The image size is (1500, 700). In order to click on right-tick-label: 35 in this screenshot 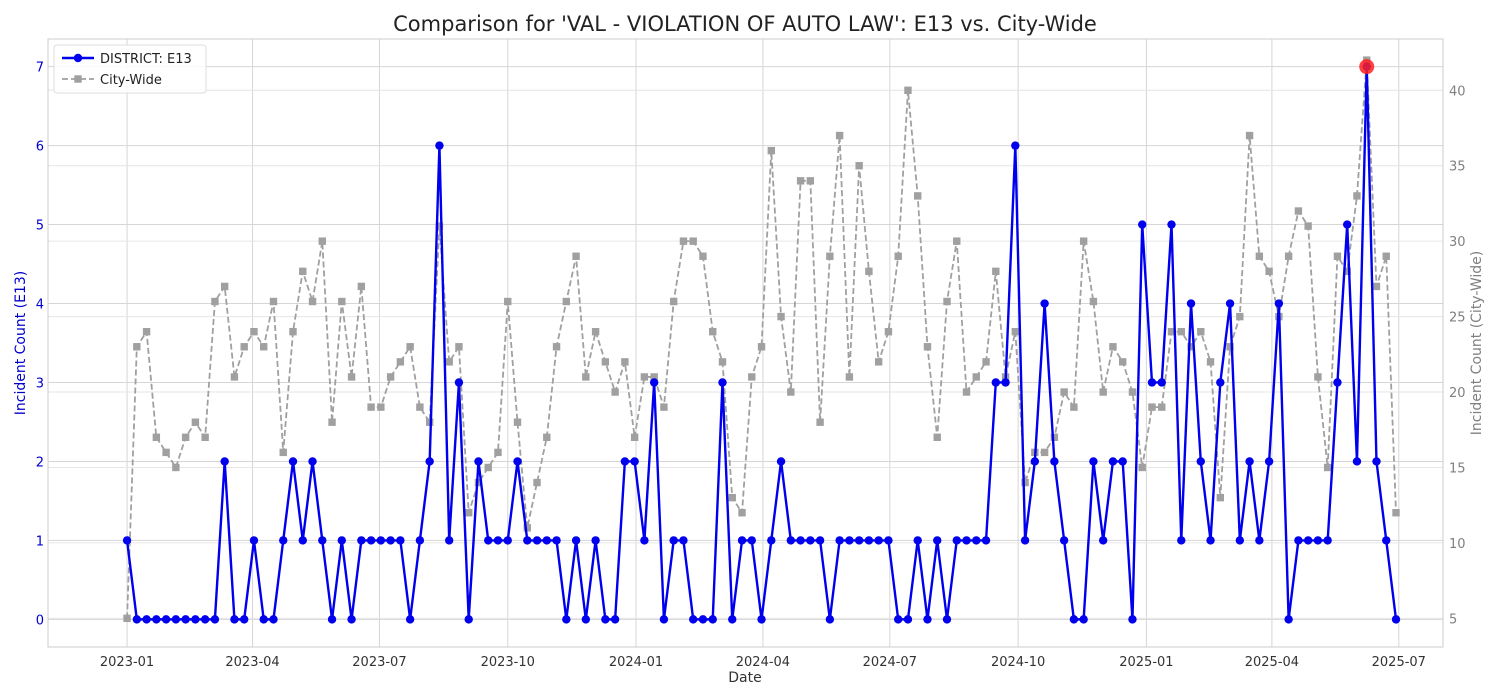, I will do `click(1457, 167)`.